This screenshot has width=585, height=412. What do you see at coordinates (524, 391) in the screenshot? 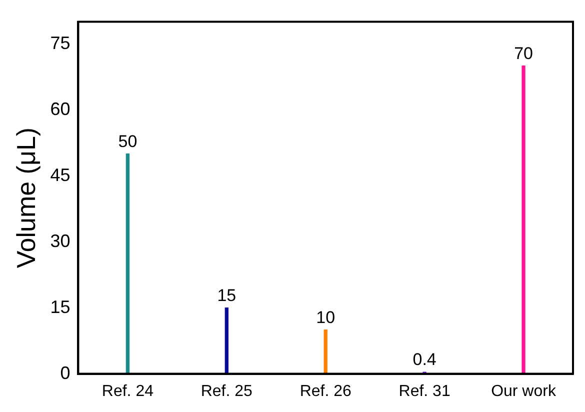
I see `x-tick-label: Our work` at bounding box center [524, 391].